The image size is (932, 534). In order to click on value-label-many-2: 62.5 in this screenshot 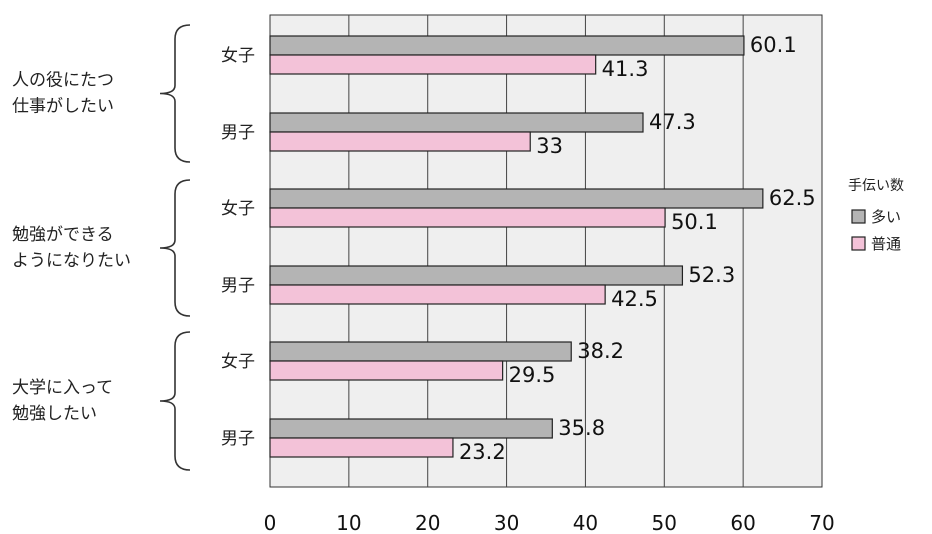, I will do `click(792, 198)`.